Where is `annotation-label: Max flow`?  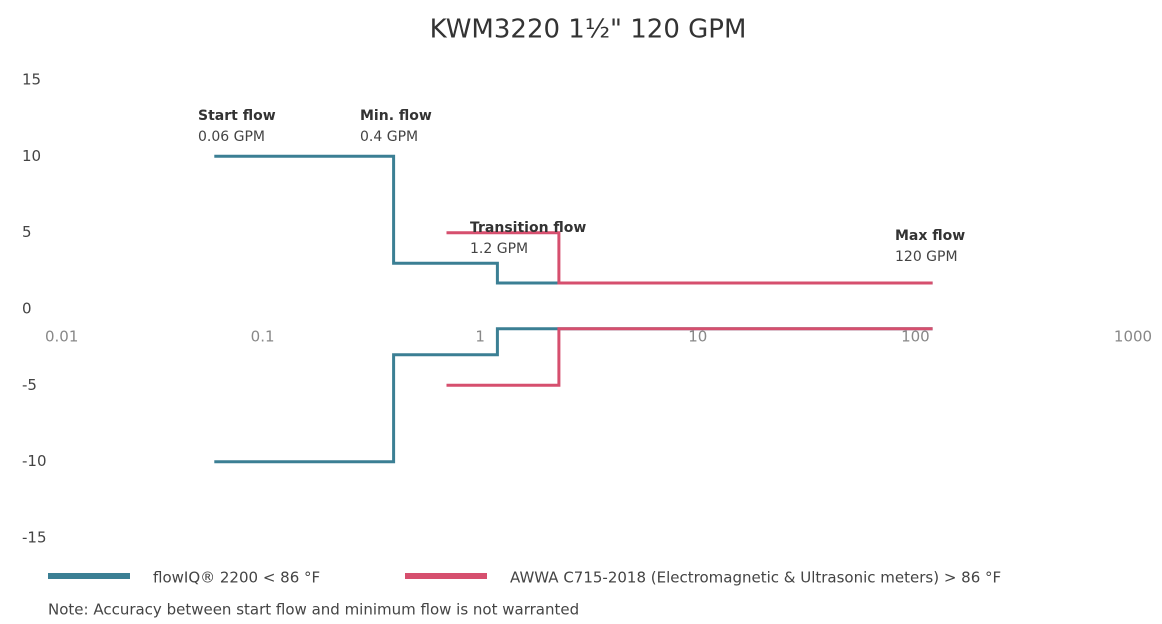
annotation-label: Max flow is located at coordinates (930, 236).